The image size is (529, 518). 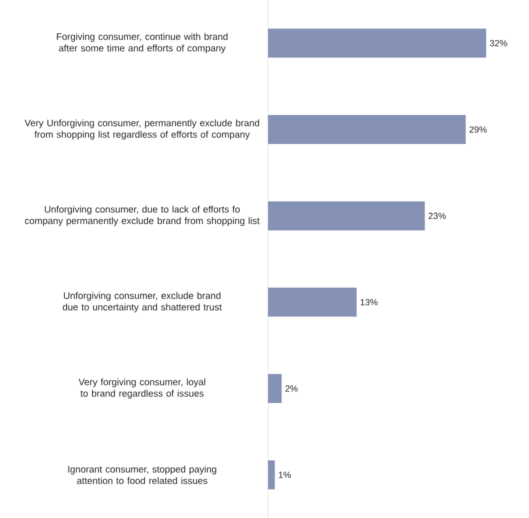 What do you see at coordinates (369, 302) in the screenshot?
I see `data-label: 13%` at bounding box center [369, 302].